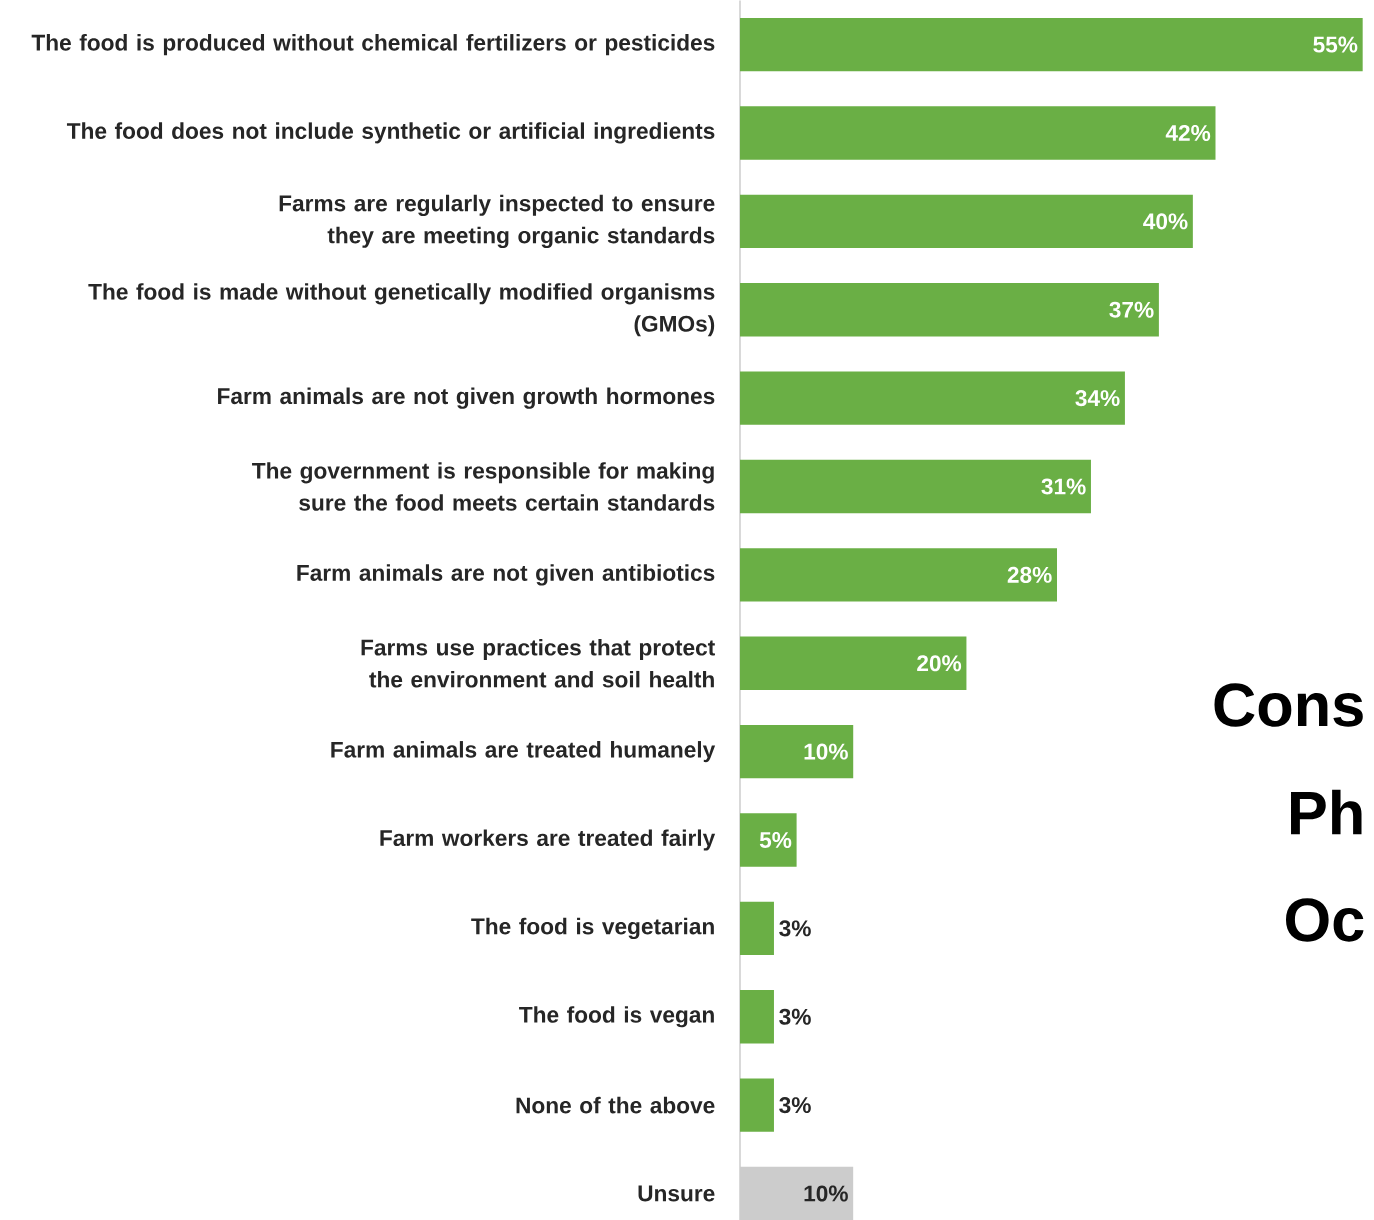 The height and width of the screenshot is (1220, 1374). I want to click on y-tick-label: Farm animals are not given antibiotics, so click(506, 575).